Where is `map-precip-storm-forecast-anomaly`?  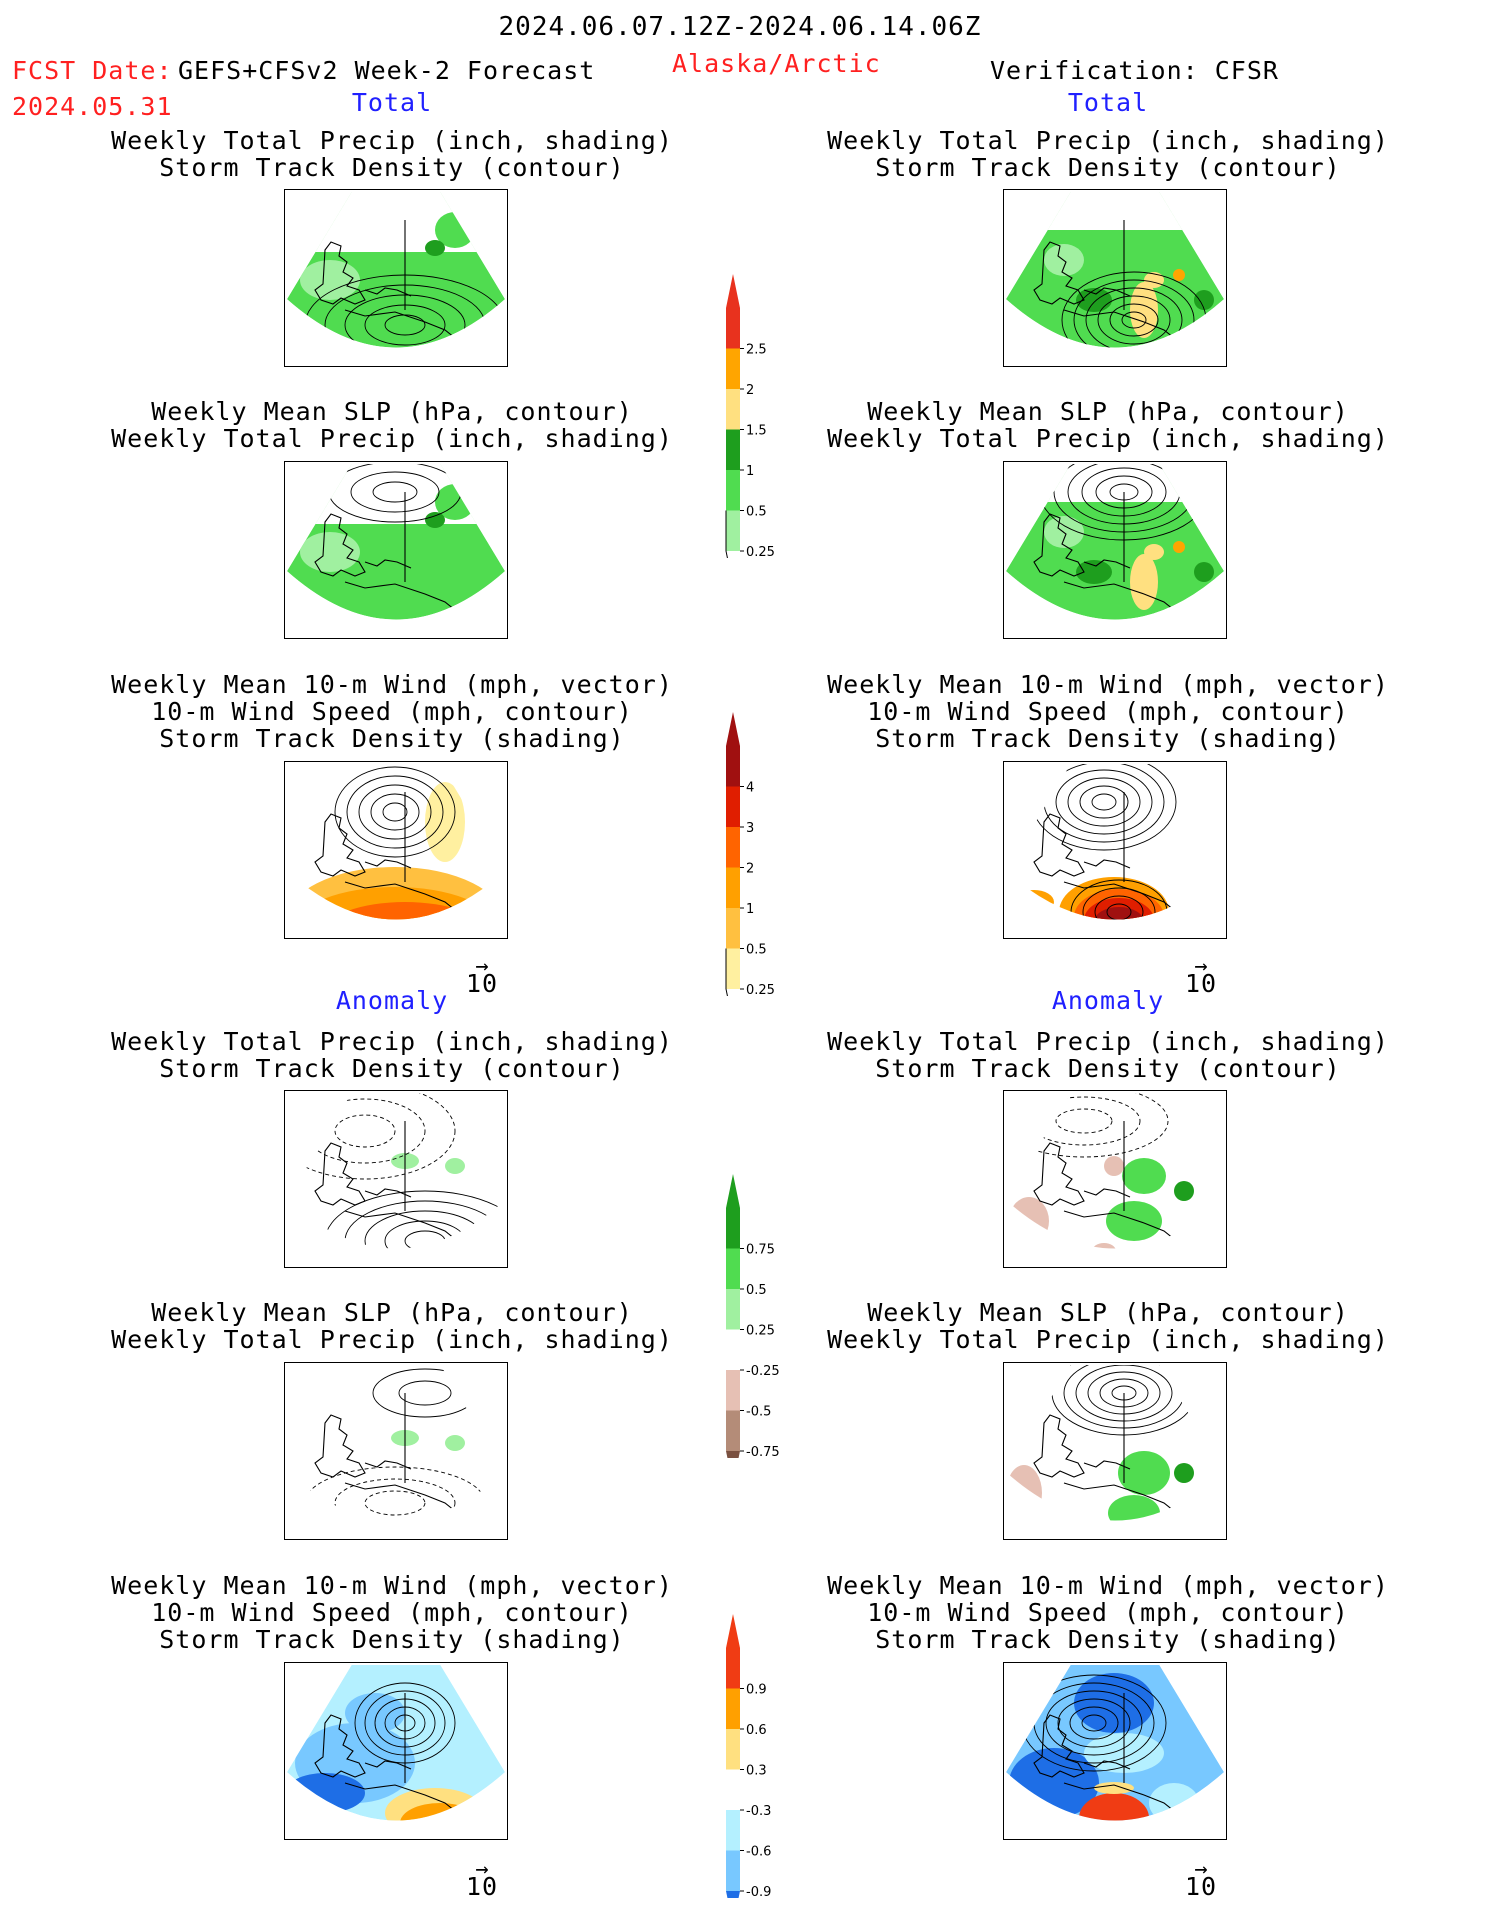 map-precip-storm-forecast-anomaly is located at coordinates (396, 1179).